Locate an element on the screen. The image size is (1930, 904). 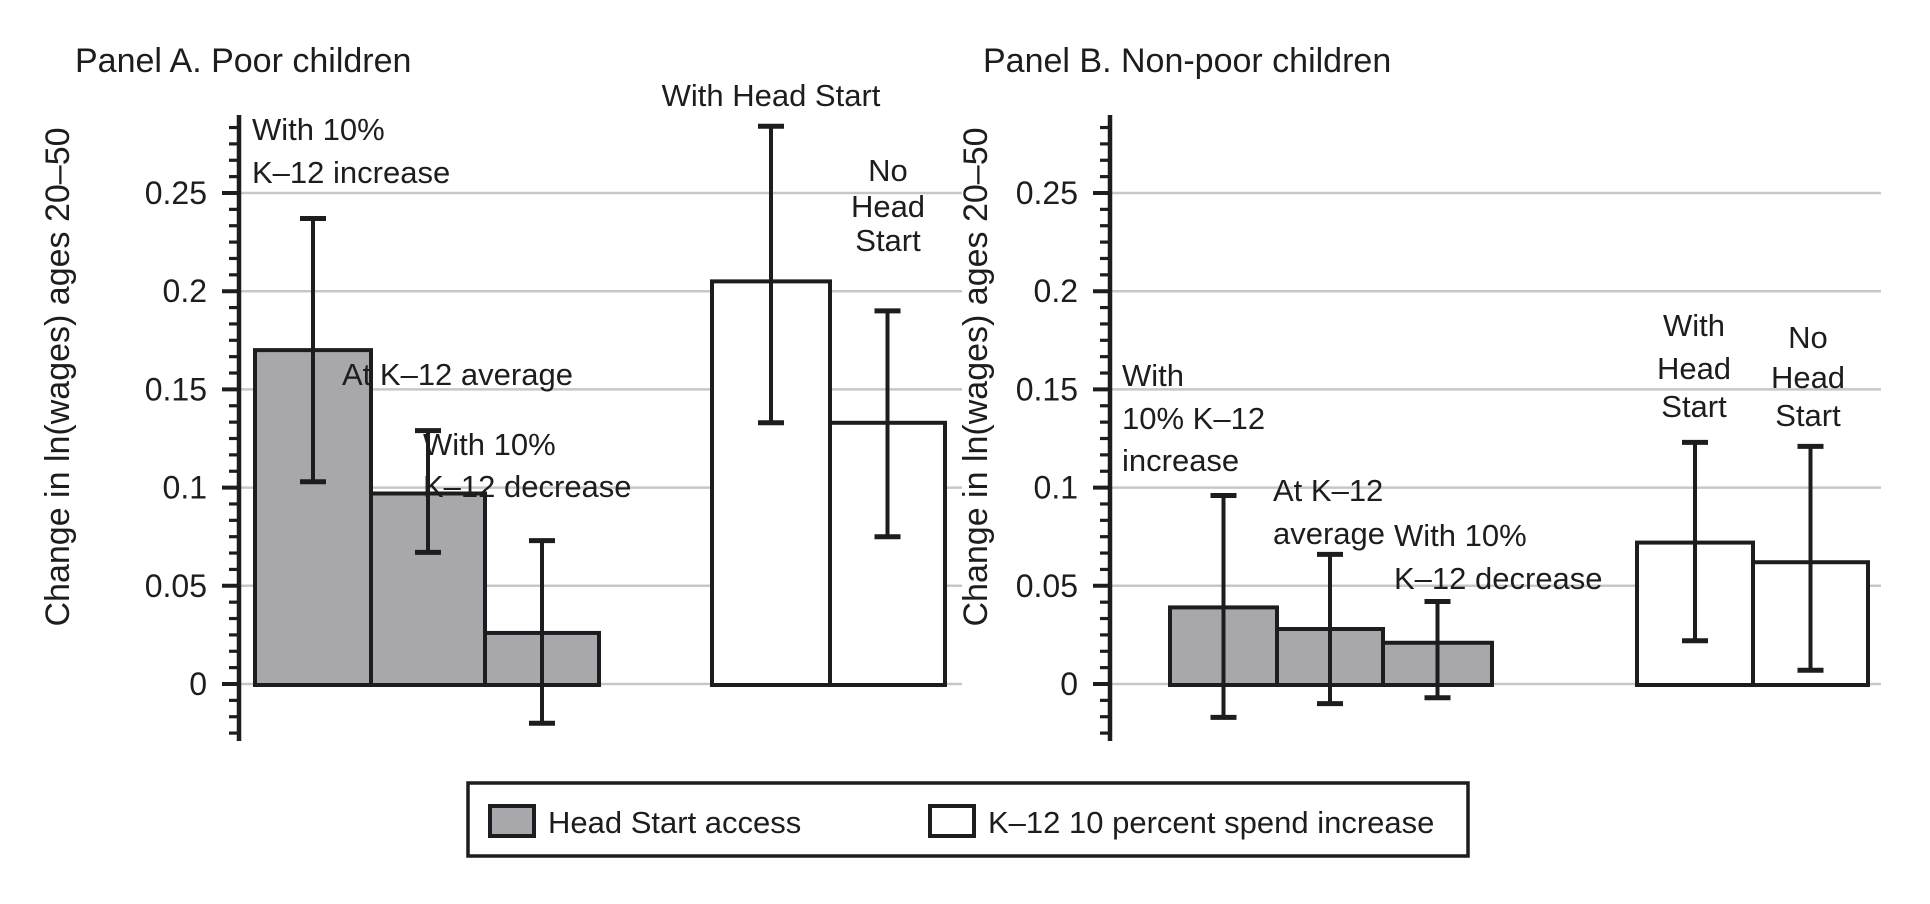
bar-label: 10% K–12 is located at coordinates (1193, 418).